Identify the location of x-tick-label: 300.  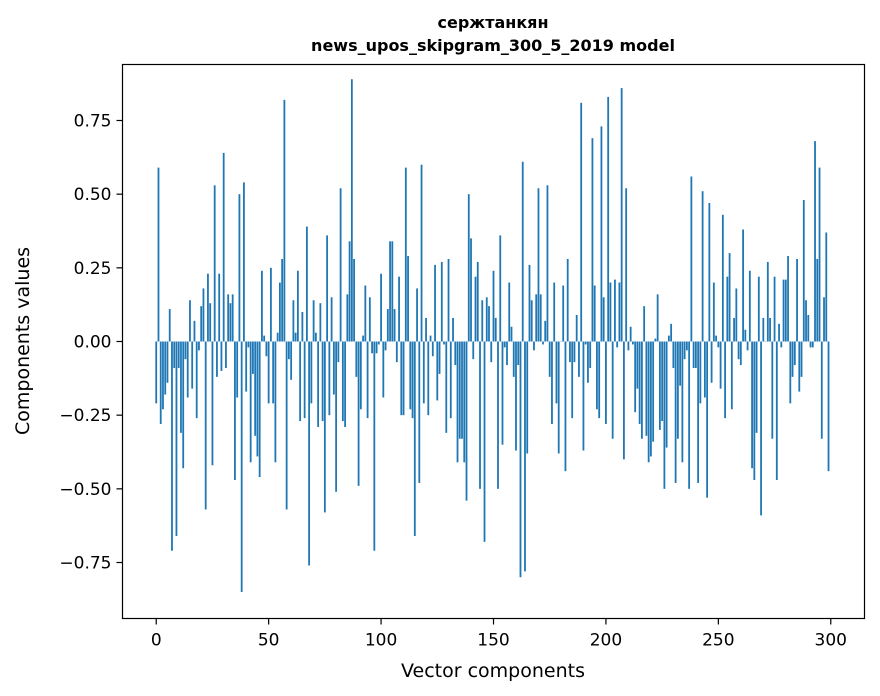
(831, 641).